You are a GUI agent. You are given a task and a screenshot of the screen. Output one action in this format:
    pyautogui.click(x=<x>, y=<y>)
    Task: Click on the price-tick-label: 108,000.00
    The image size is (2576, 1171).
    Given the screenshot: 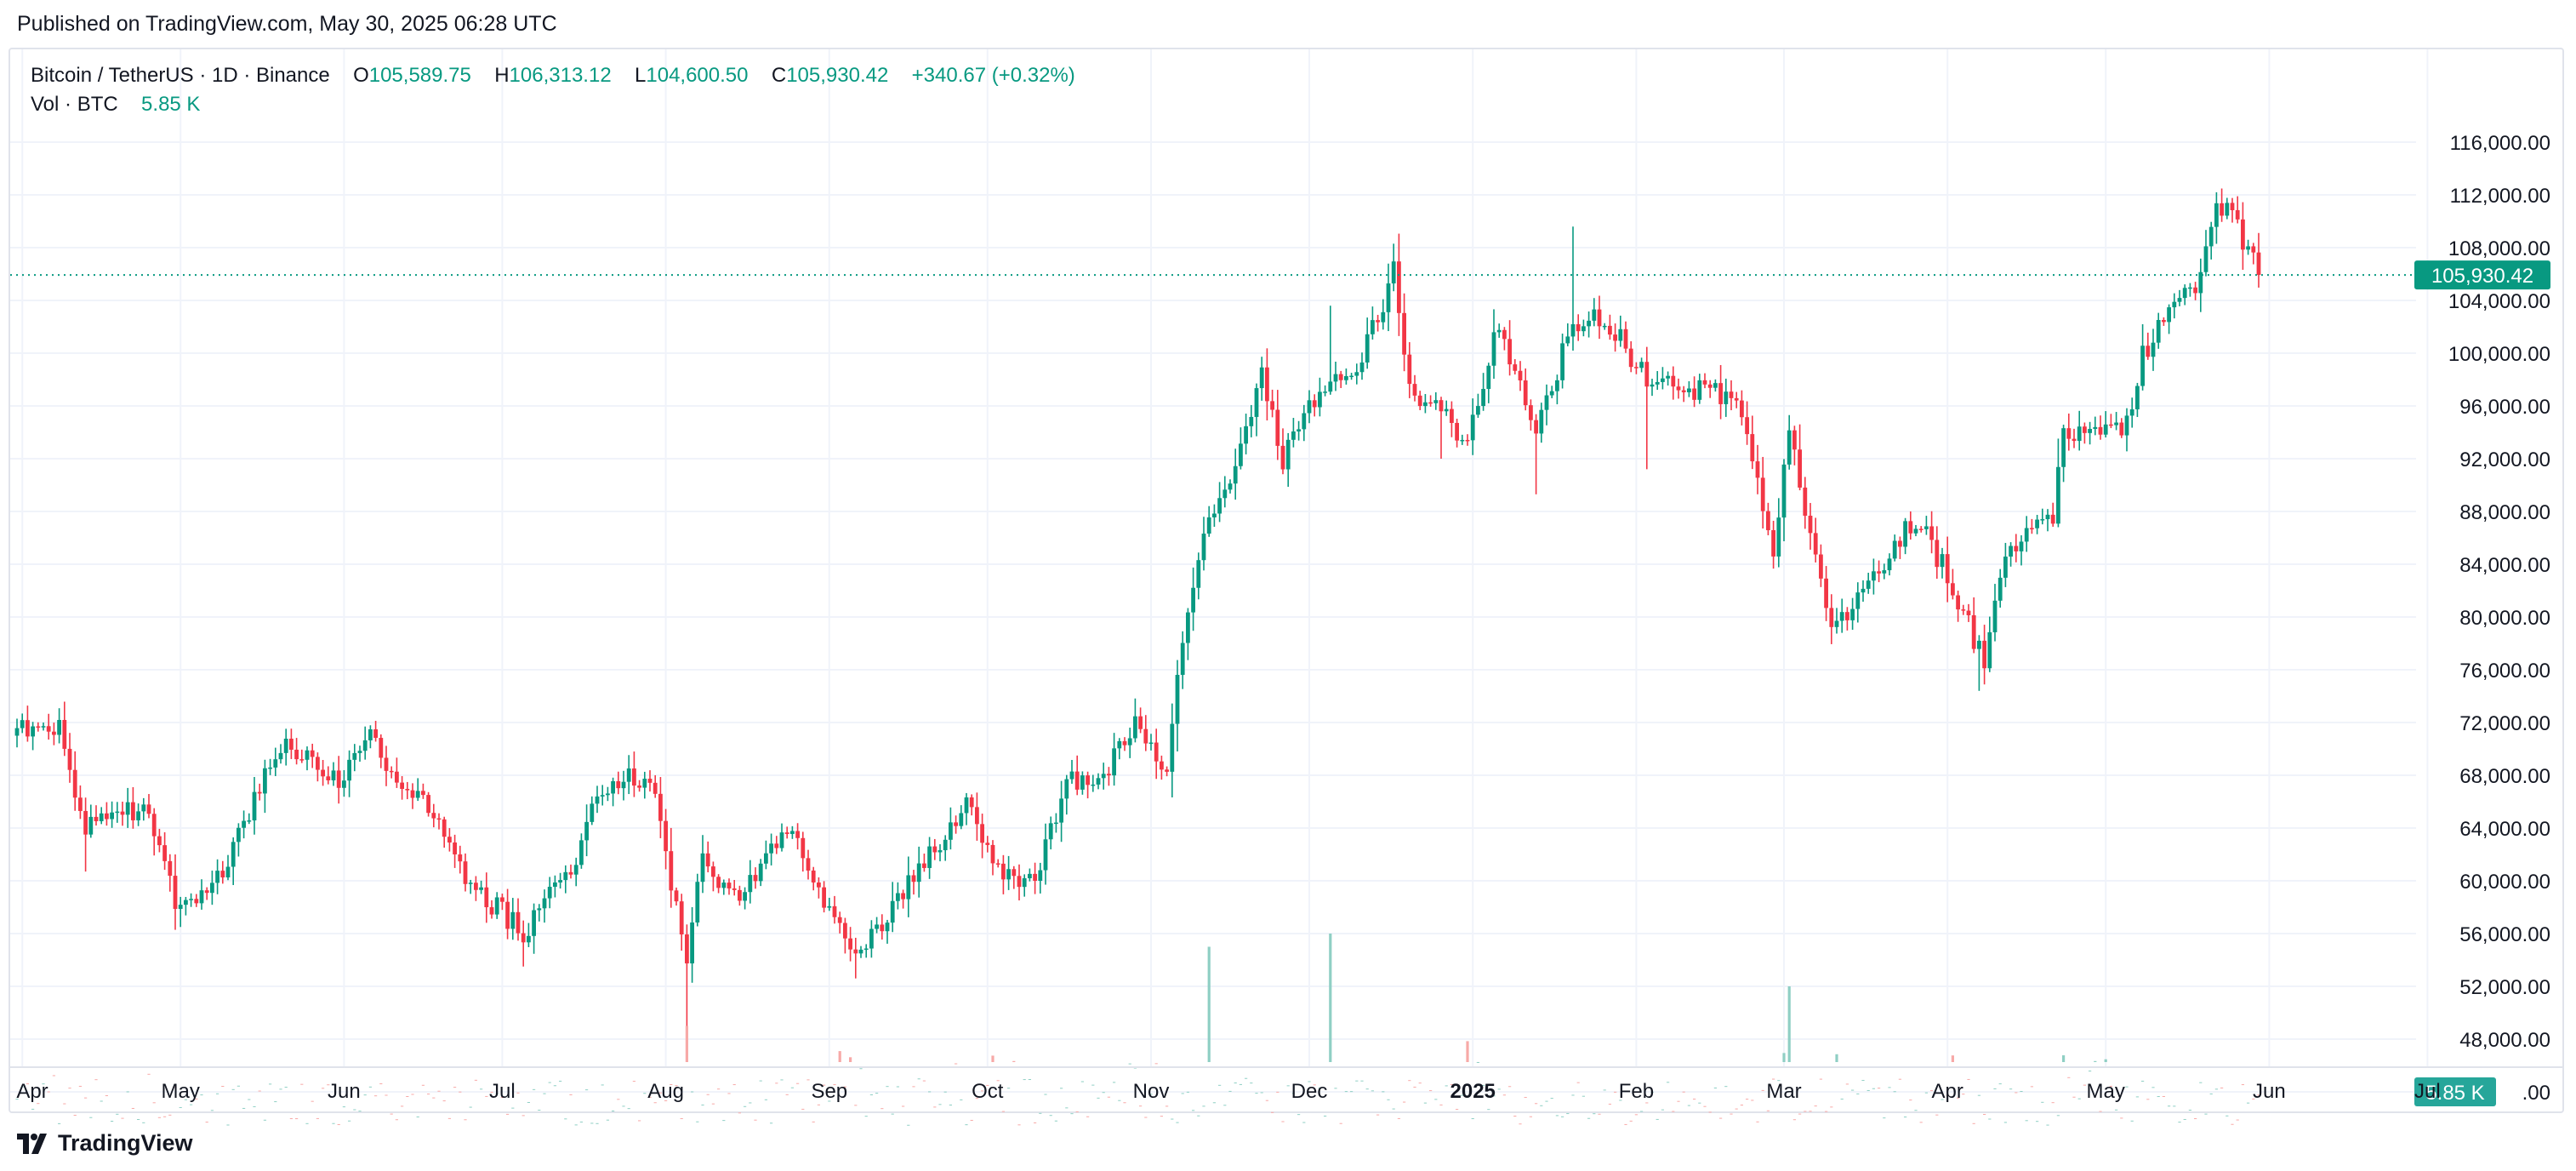 What is the action you would take?
    pyautogui.click(x=2499, y=248)
    